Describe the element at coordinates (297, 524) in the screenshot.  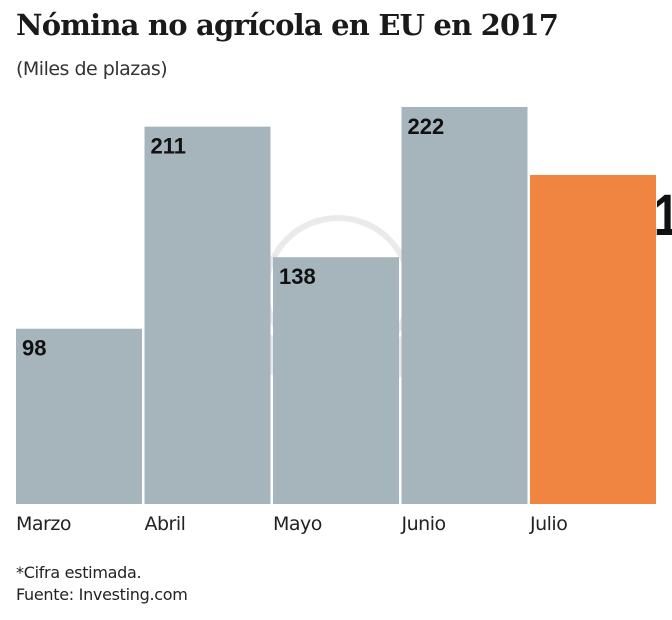
I see `x-tick-label: Mayo` at that location.